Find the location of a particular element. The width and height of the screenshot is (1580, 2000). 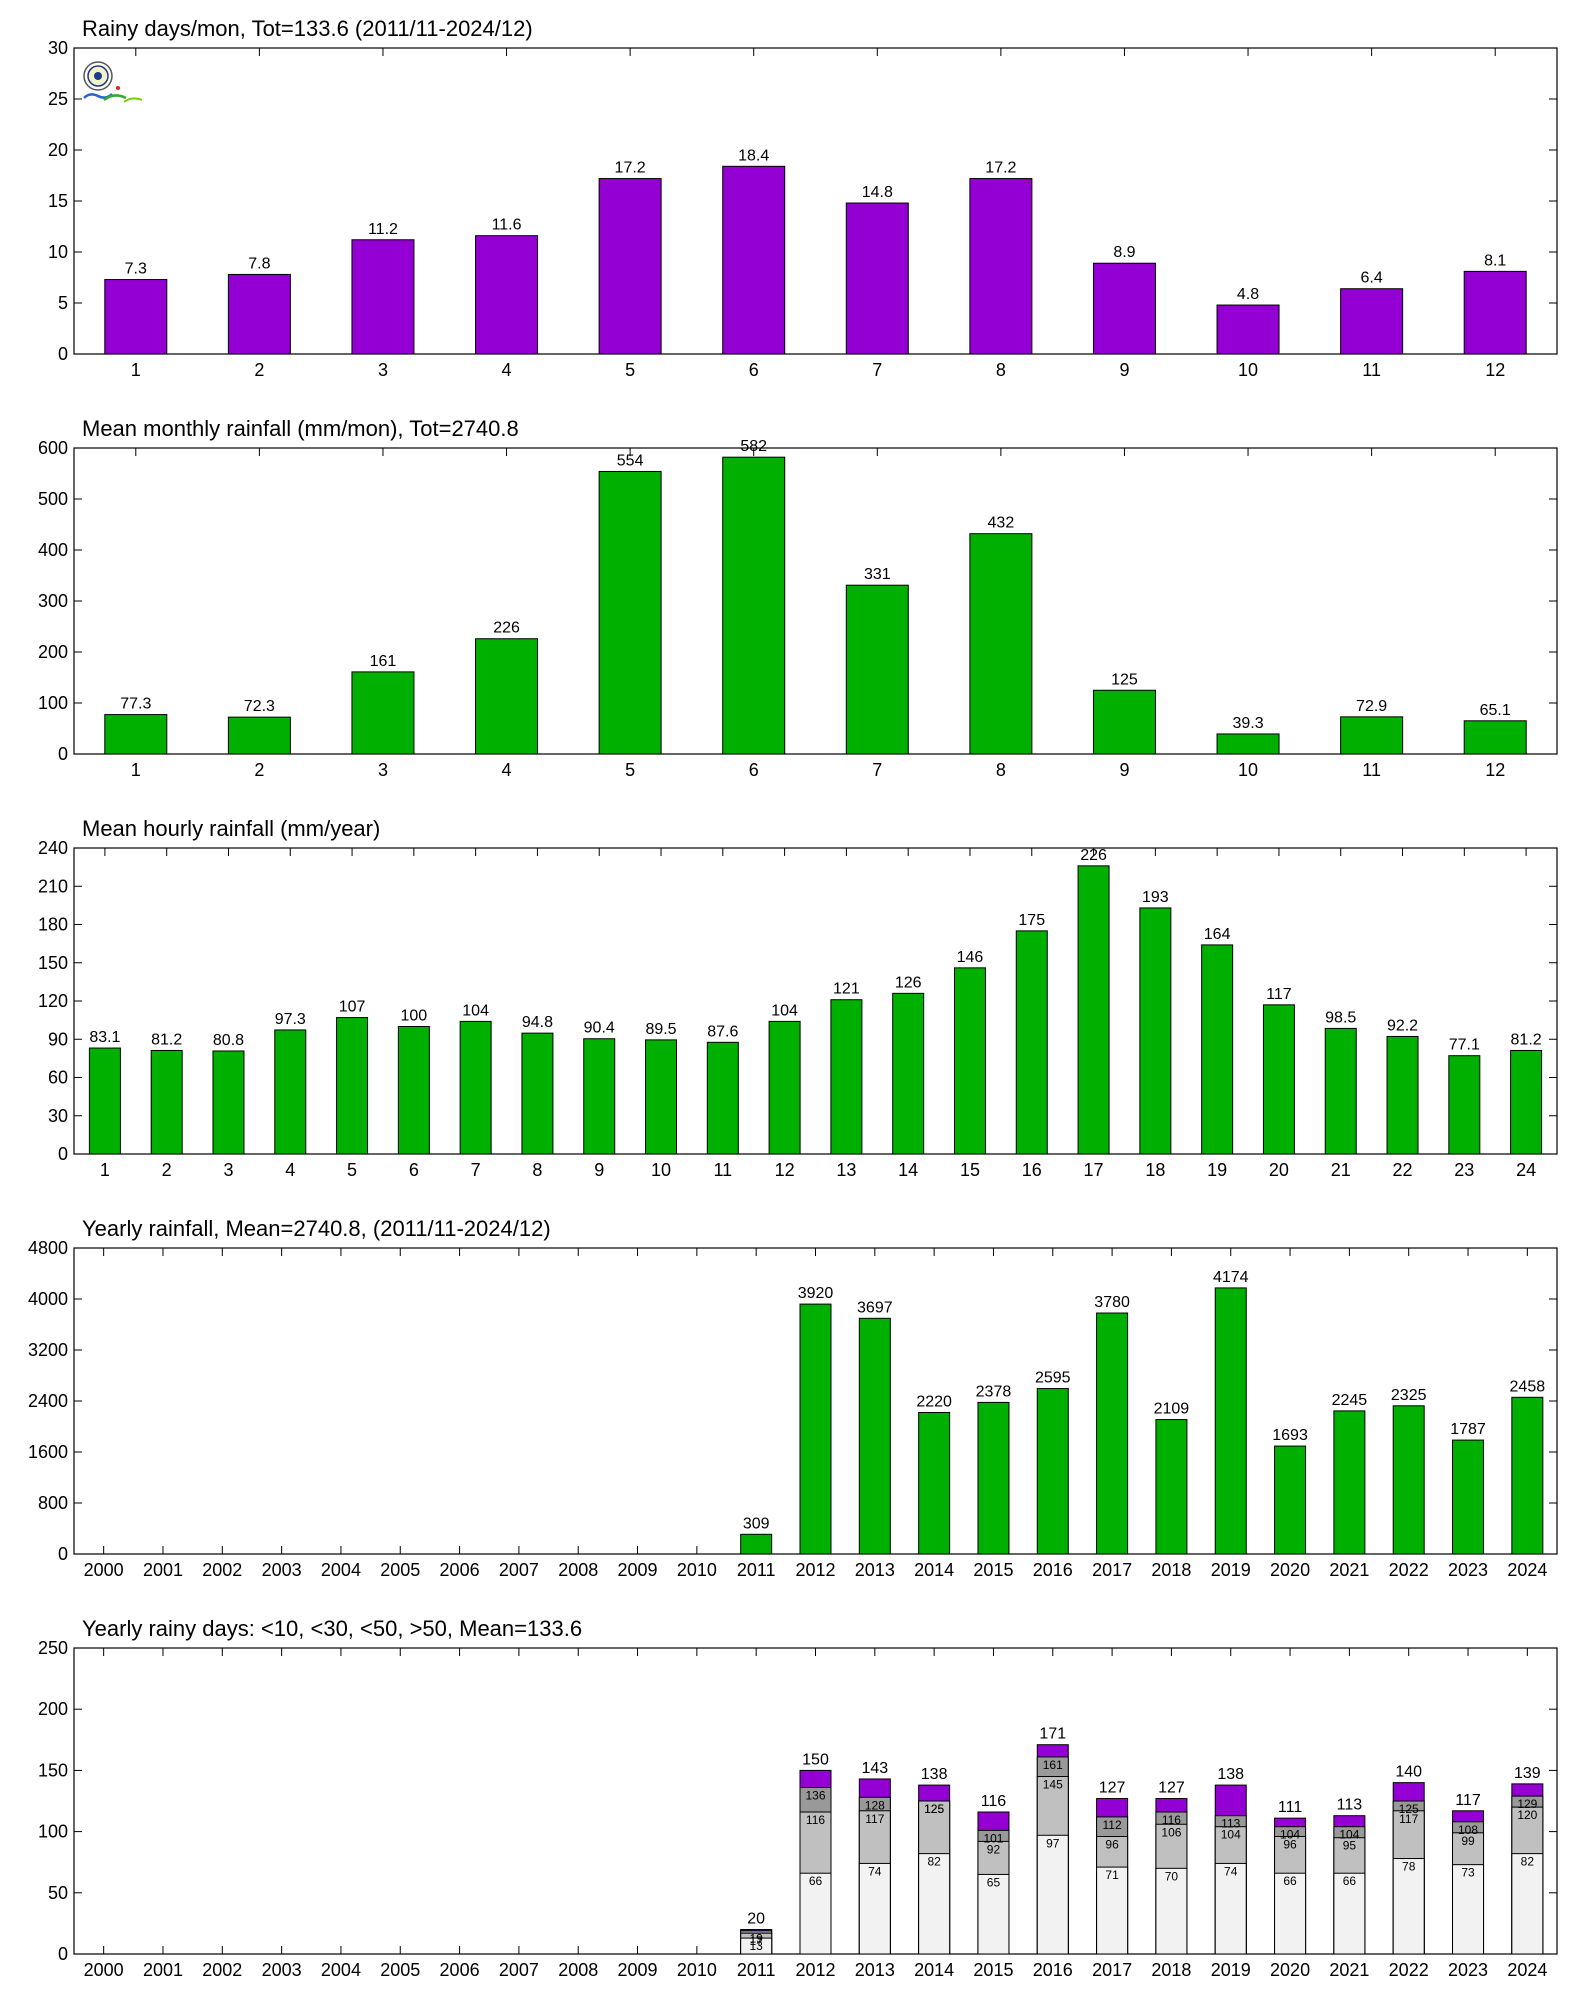

chart-5-ytick-label: 150 is located at coordinates (53, 1770).